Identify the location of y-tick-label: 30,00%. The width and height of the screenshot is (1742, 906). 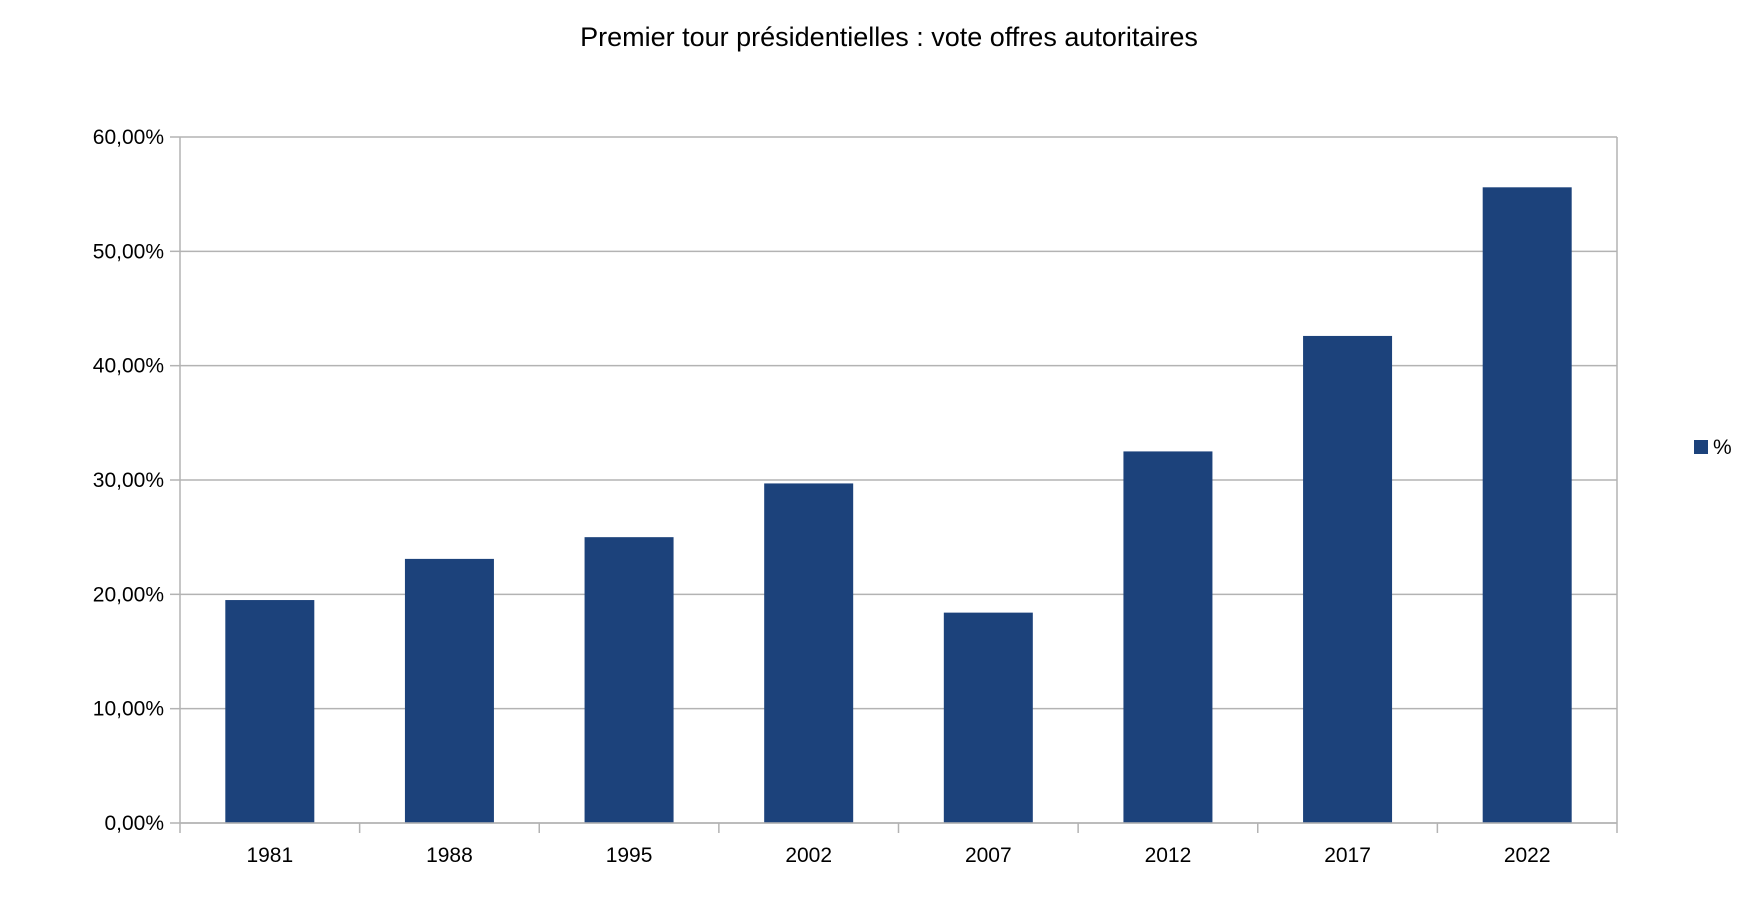
(128, 480).